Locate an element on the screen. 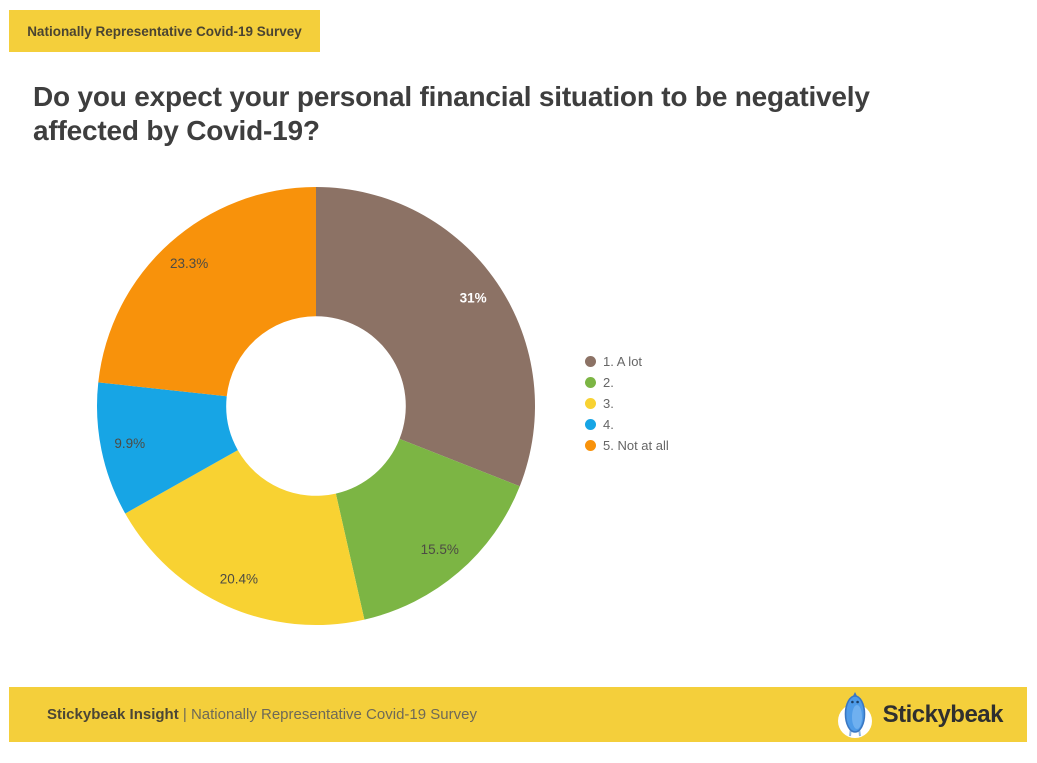 The image size is (1037, 763). legend-item-0: 1. A lot is located at coordinates (627, 361).